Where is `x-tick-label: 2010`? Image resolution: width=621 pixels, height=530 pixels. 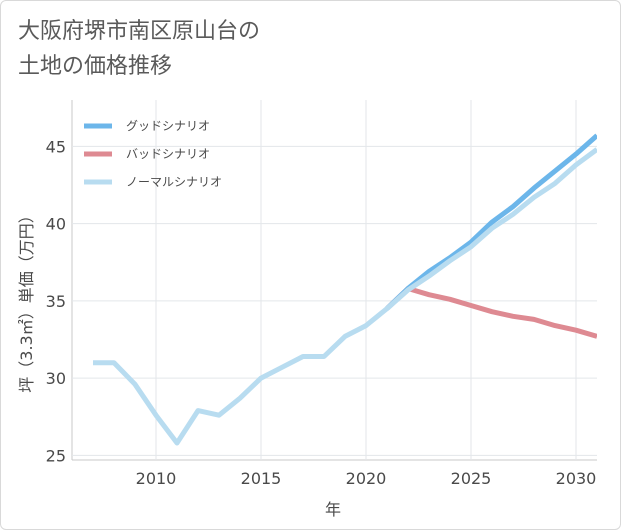 x-tick-label: 2010 is located at coordinates (156, 478).